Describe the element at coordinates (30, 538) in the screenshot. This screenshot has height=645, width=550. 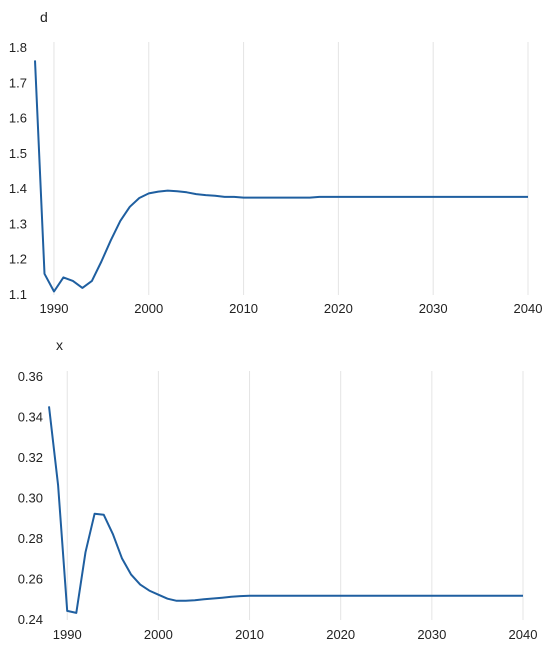
I see `y-tick-label: 0.28` at that location.